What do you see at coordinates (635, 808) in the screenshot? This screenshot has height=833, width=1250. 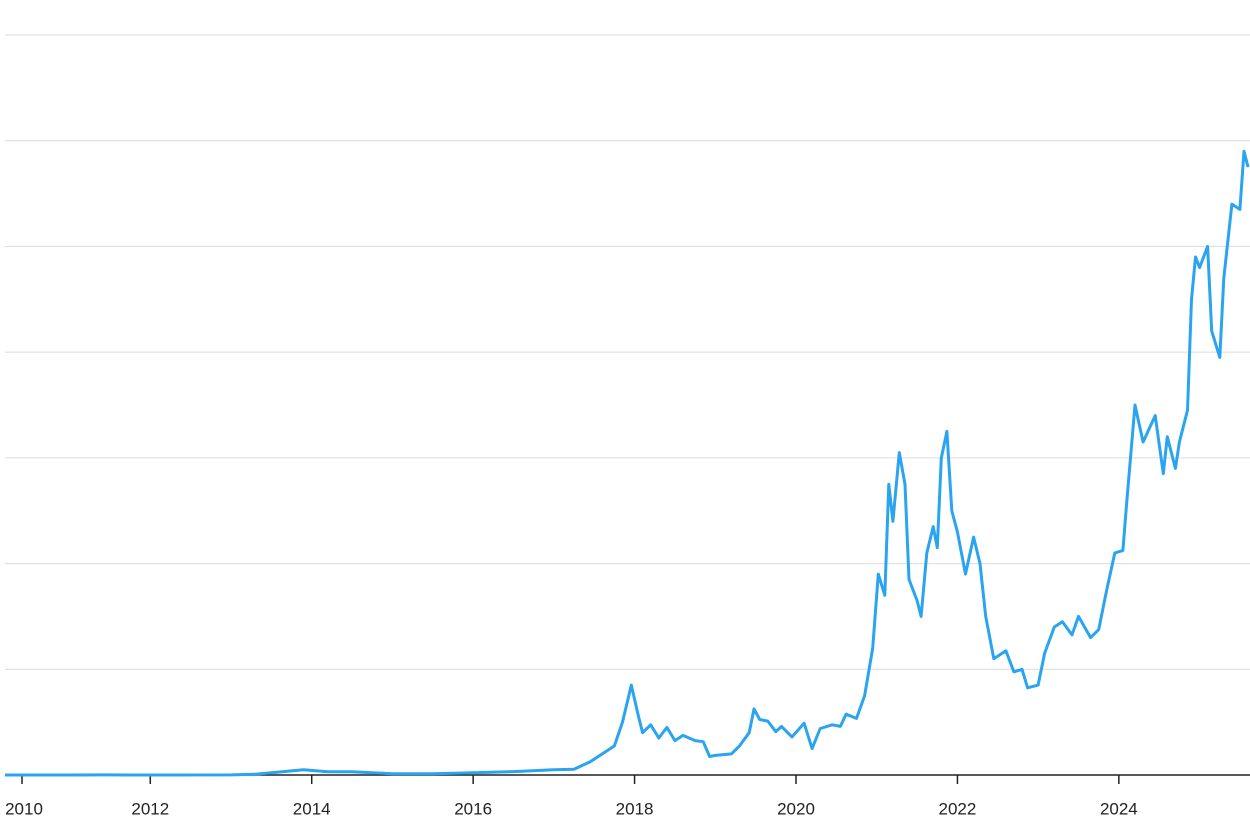 I see `x-tick-label: 2018` at bounding box center [635, 808].